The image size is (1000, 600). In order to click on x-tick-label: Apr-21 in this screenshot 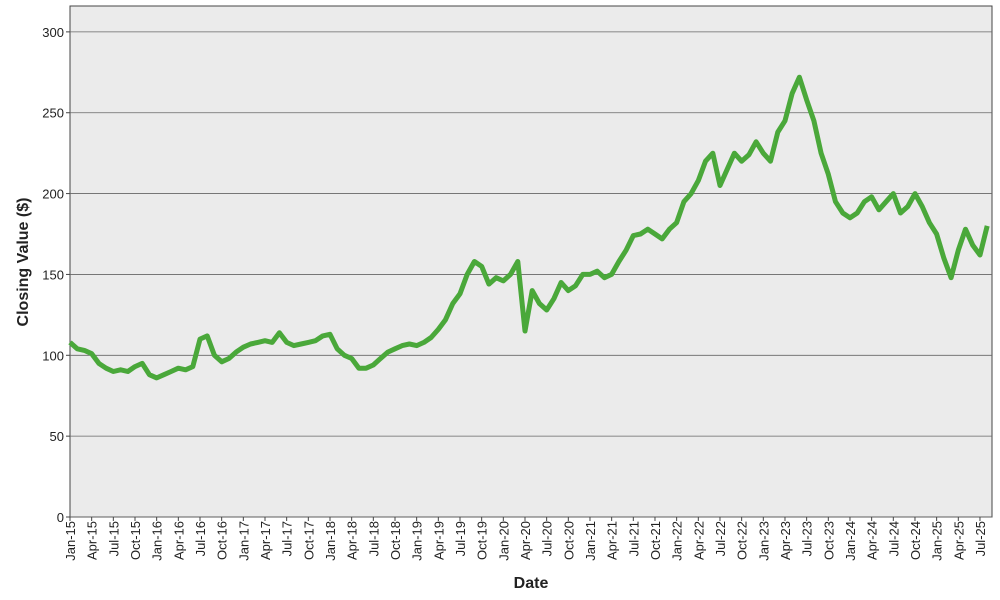, I will do `click(612, 540)`.